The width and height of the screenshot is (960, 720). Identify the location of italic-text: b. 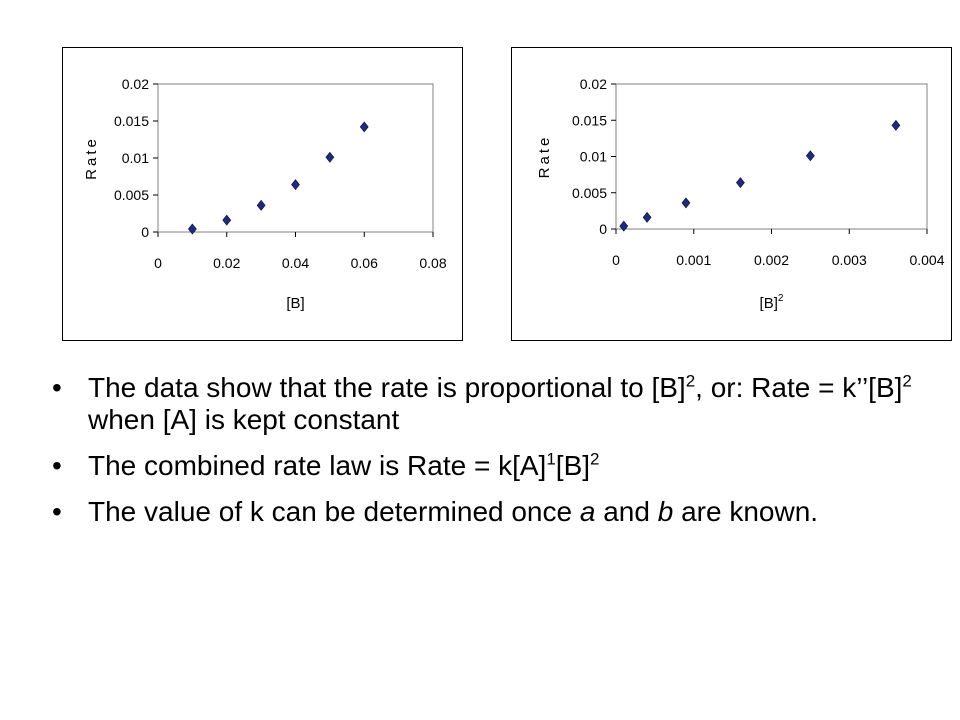
(665, 511).